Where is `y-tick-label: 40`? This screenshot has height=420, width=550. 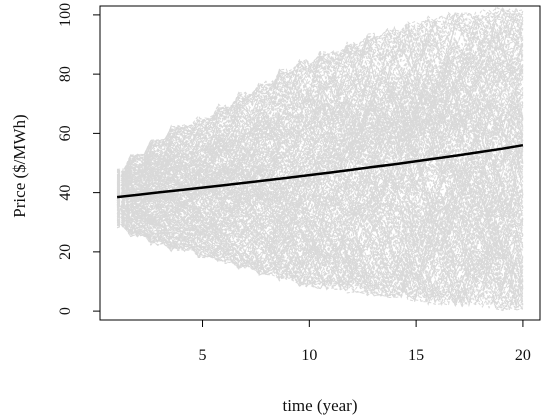
y-tick-label: 40 is located at coordinates (65, 193).